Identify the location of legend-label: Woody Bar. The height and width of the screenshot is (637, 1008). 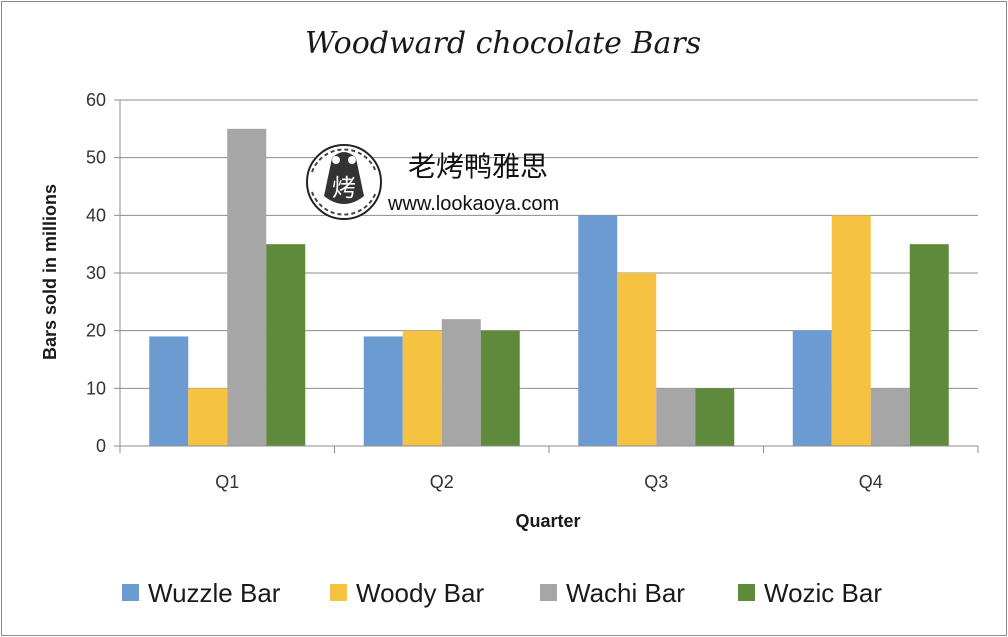
(420, 593).